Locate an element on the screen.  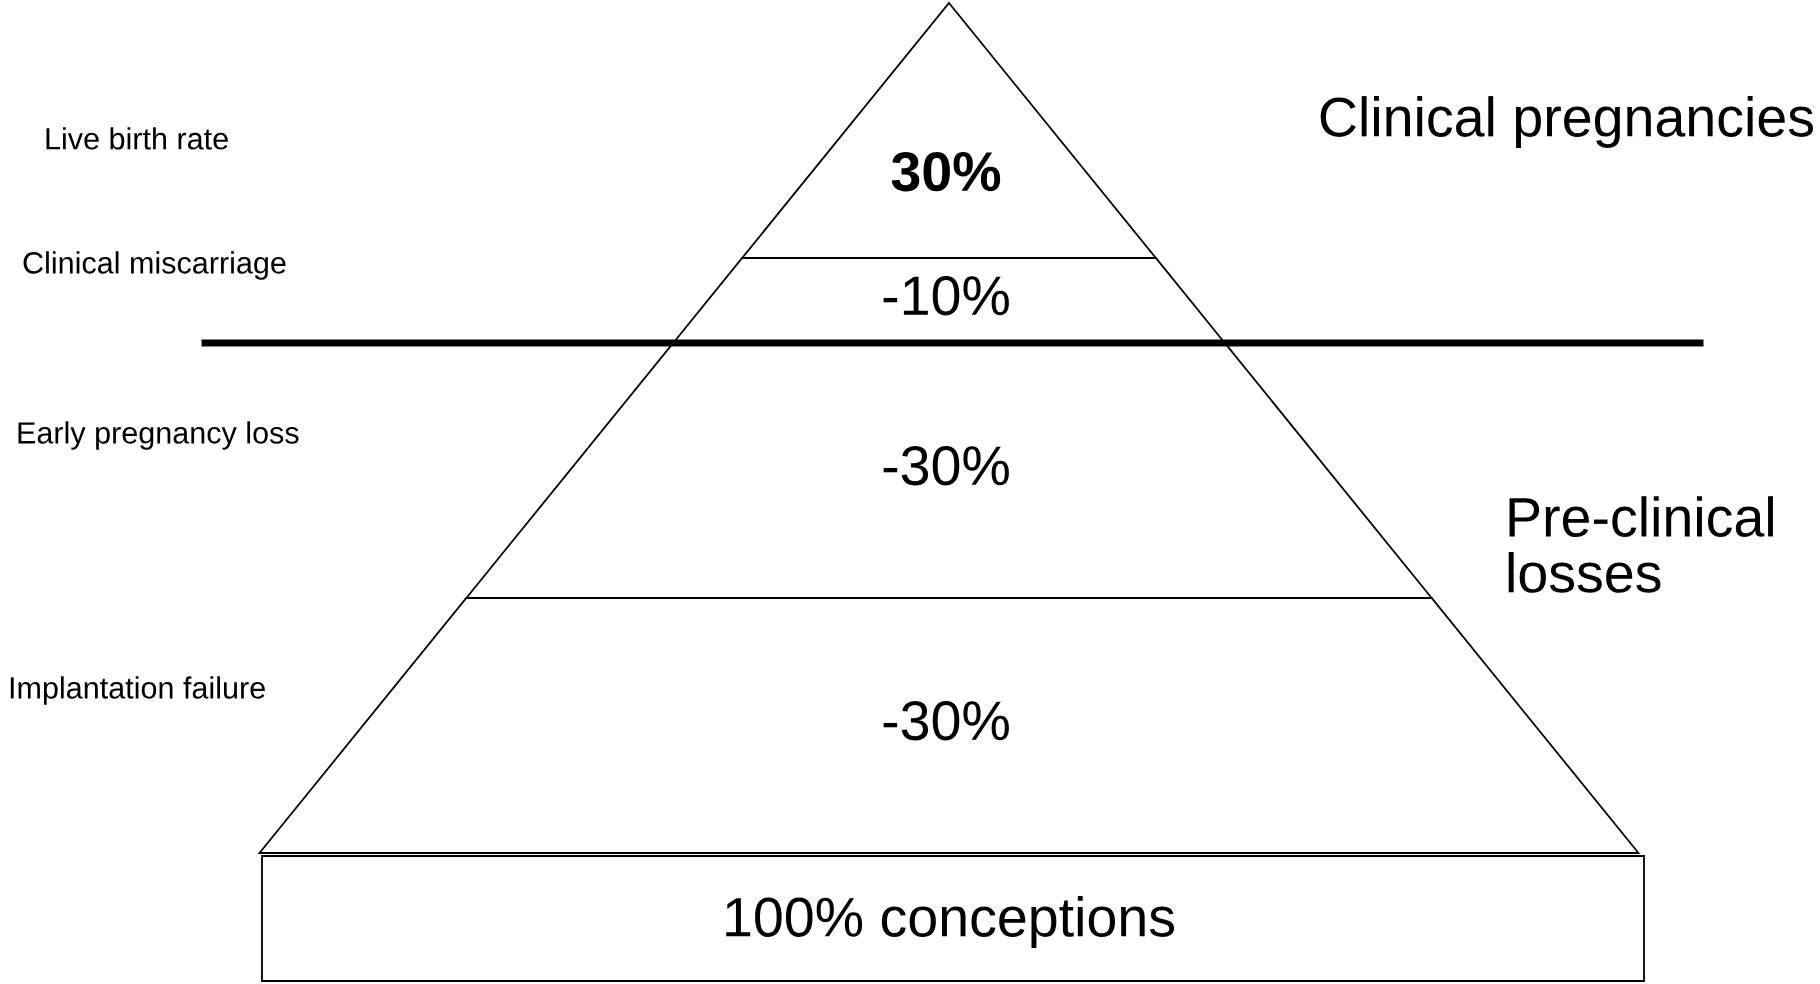
category-label: Clinical miscarriage is located at coordinates (154, 265).